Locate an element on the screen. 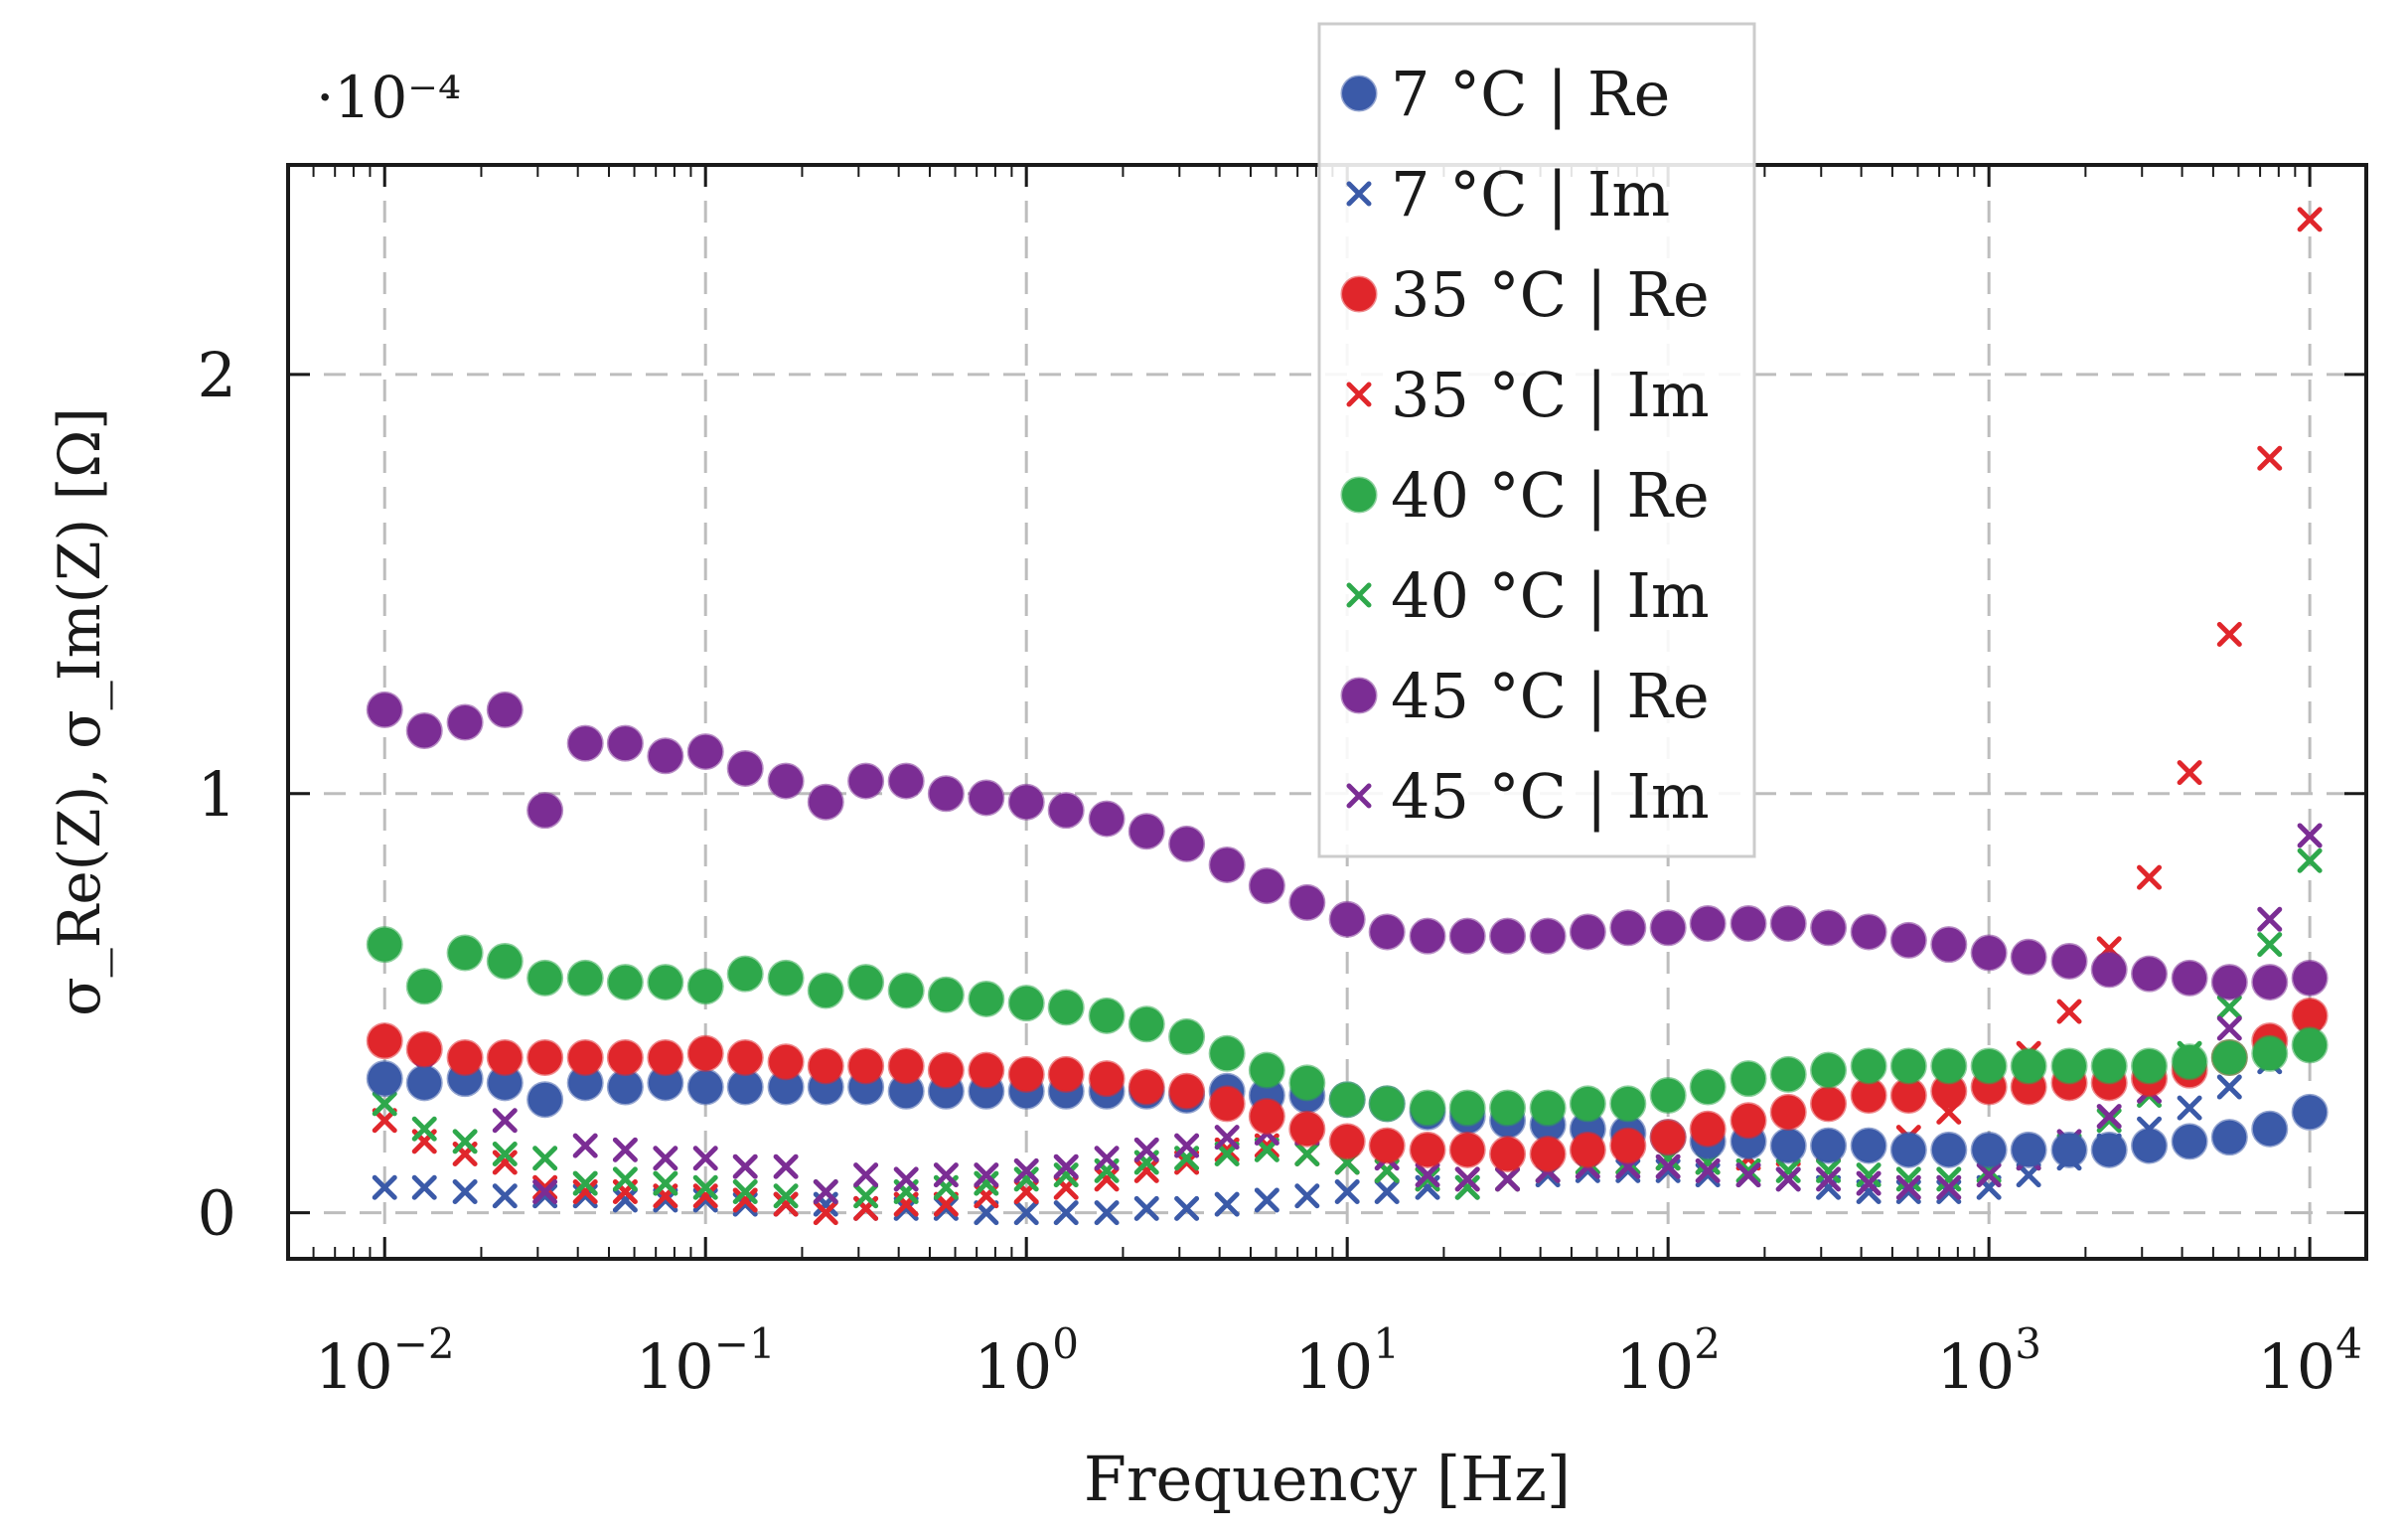 The width and height of the screenshot is (2408, 1538). x-tick-label-exponent: 4 is located at coordinates (2349, 1343).